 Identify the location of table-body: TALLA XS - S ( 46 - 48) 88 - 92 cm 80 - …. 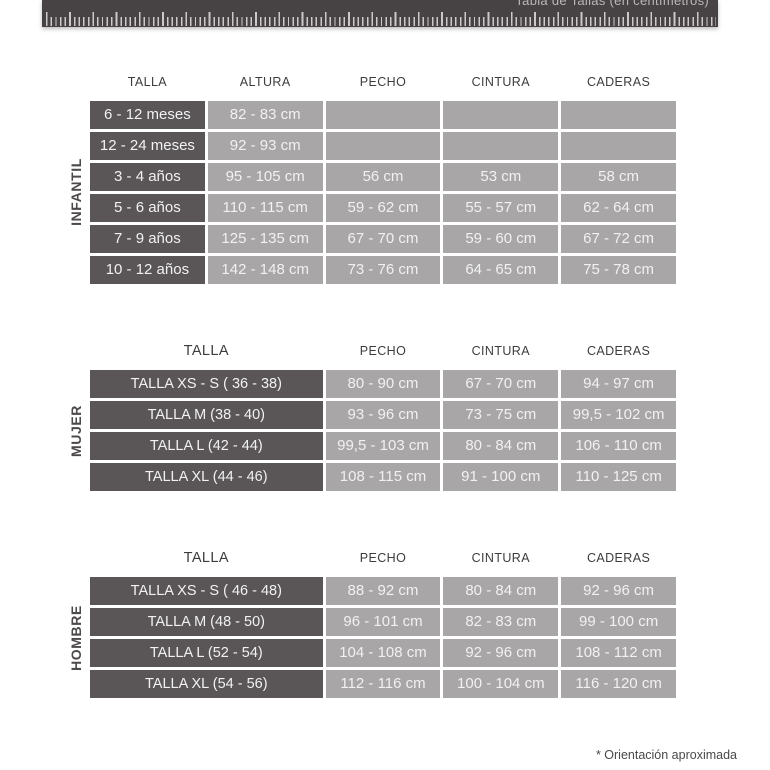
(383, 637).